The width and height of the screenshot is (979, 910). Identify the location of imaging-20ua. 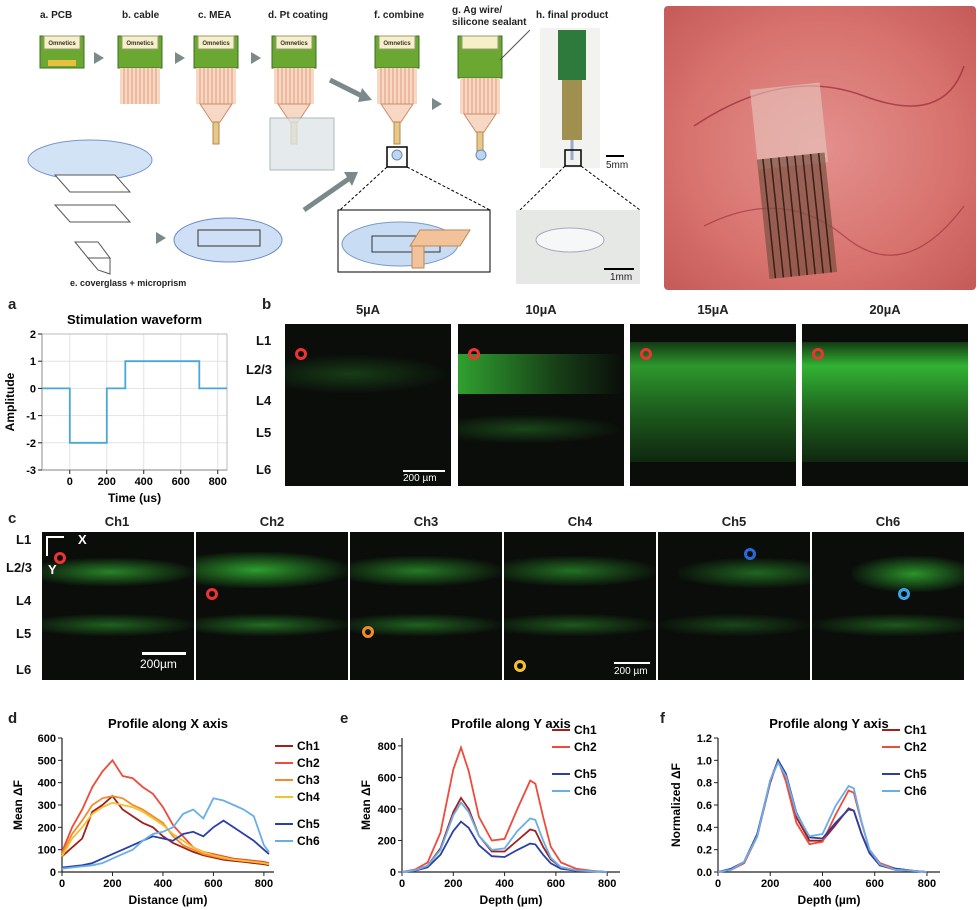
(885, 405).